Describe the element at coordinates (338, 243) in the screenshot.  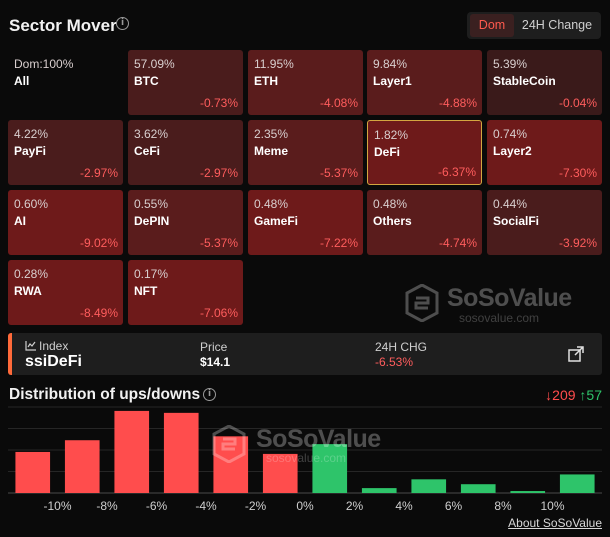
I see `tile-change: -7.22%` at that location.